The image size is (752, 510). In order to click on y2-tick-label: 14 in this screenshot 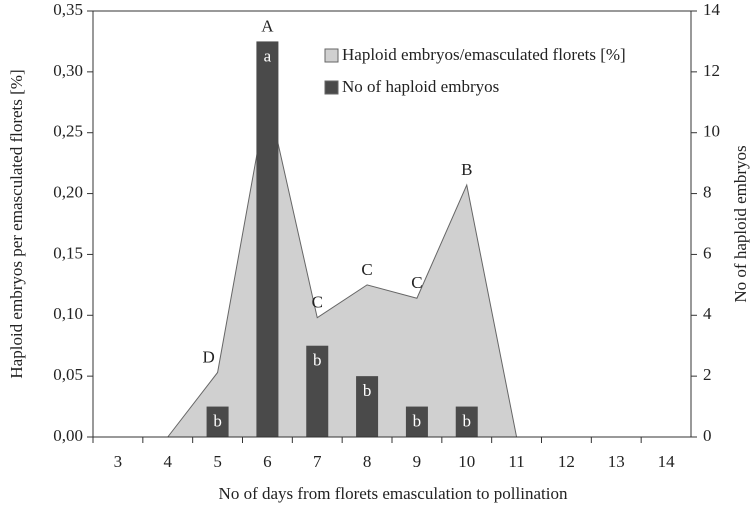, I will do `click(712, 9)`.